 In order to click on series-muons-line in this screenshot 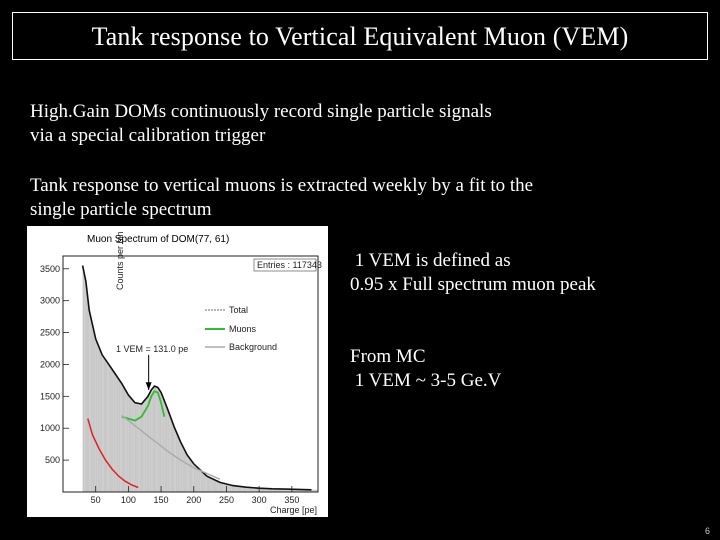, I will do `click(143, 406)`.